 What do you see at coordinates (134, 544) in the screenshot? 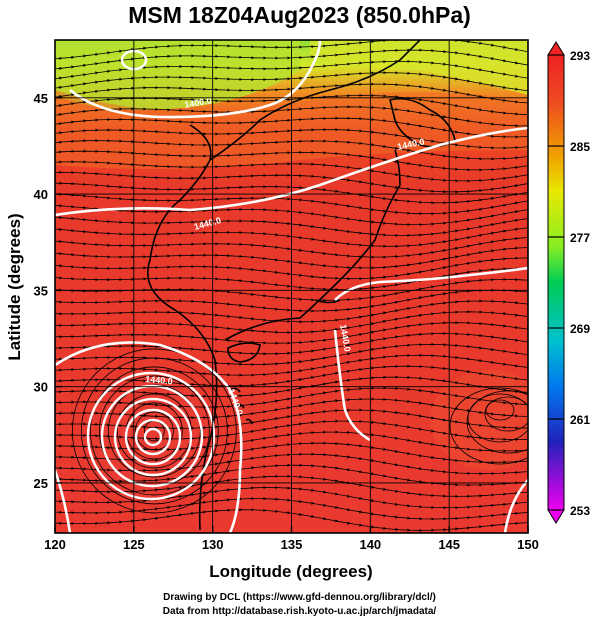
I see `x-tick-label: 125` at bounding box center [134, 544].